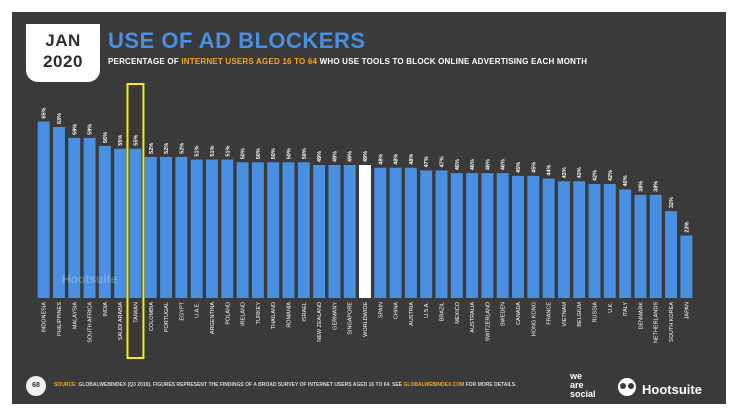 The width and height of the screenshot is (740, 416). What do you see at coordinates (550, 169) in the screenshot?
I see `value-label-france: 44%` at bounding box center [550, 169].